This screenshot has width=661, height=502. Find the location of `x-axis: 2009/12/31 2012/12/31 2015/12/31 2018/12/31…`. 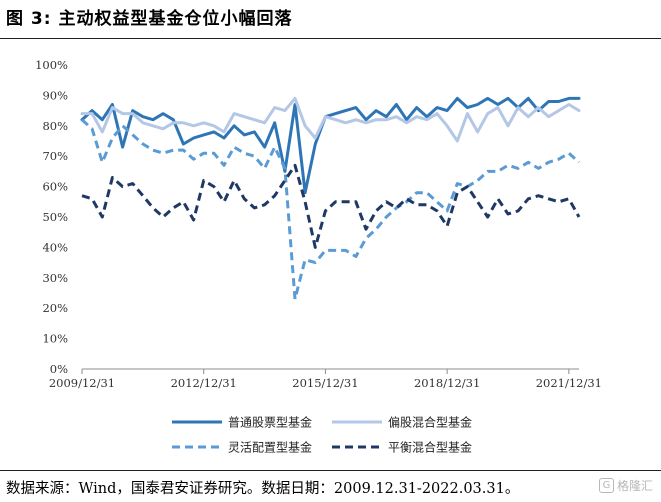

x-axis: 2009/12/31 2012/12/31 2015/12/31 2018/12/31… is located at coordinates (325, 379).